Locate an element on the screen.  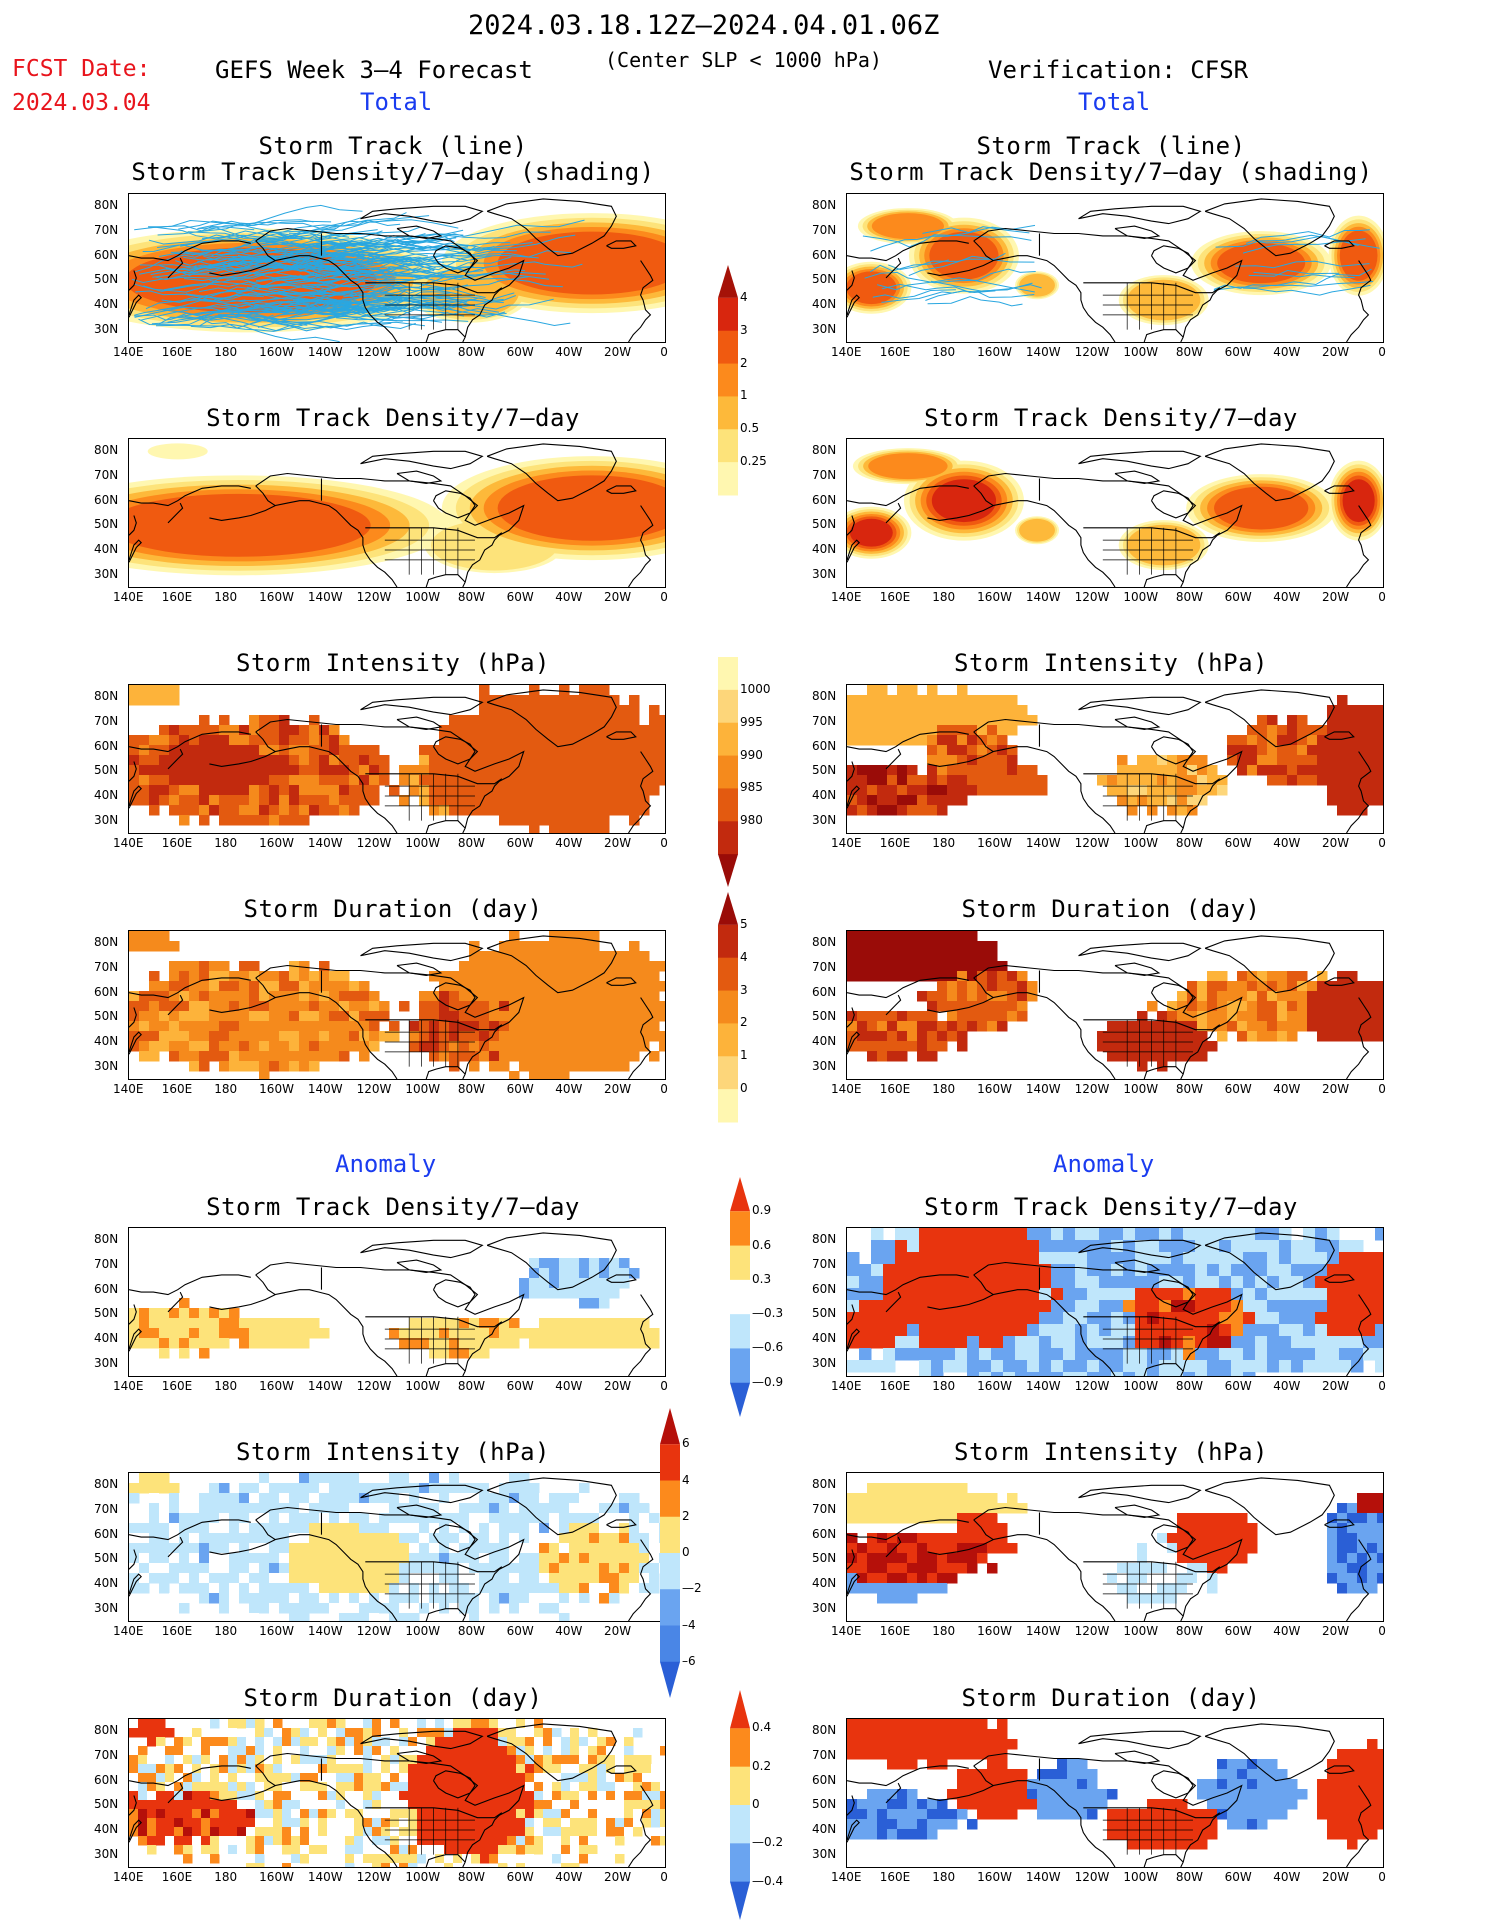
verification-total-intensity-coastlines is located at coordinates (1109, 761).